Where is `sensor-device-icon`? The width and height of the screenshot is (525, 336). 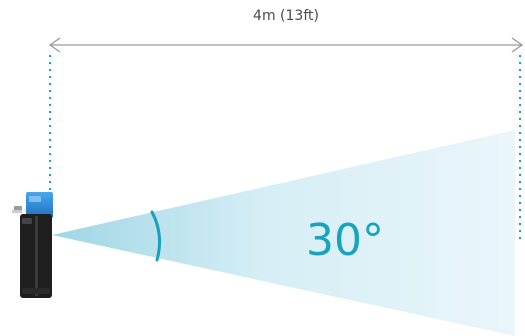
sensor-device-icon is located at coordinates (32, 245).